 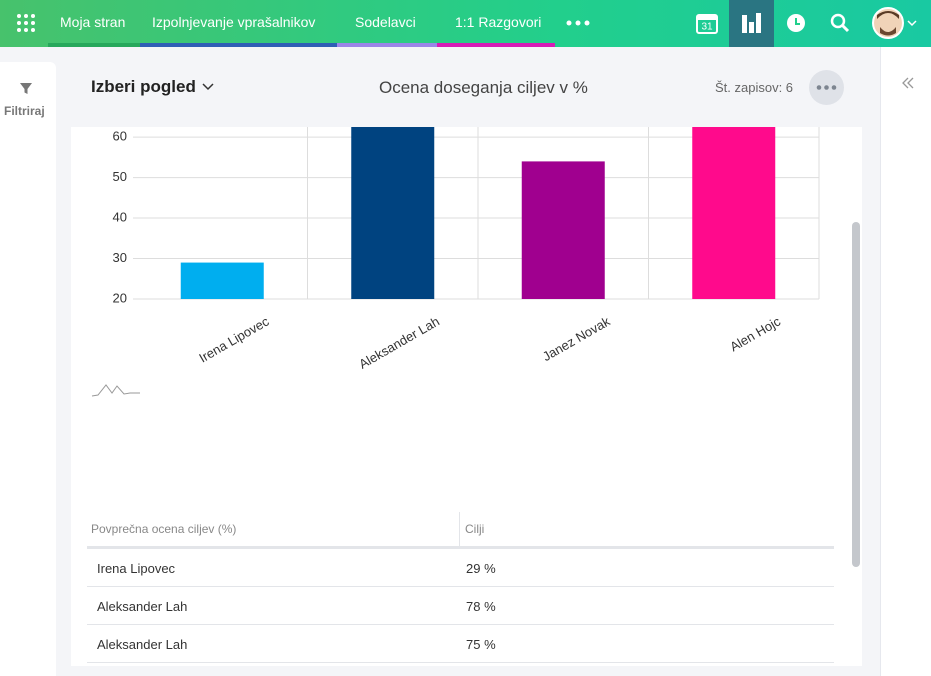 I want to click on calendar-icon: 31, so click(x=707, y=23).